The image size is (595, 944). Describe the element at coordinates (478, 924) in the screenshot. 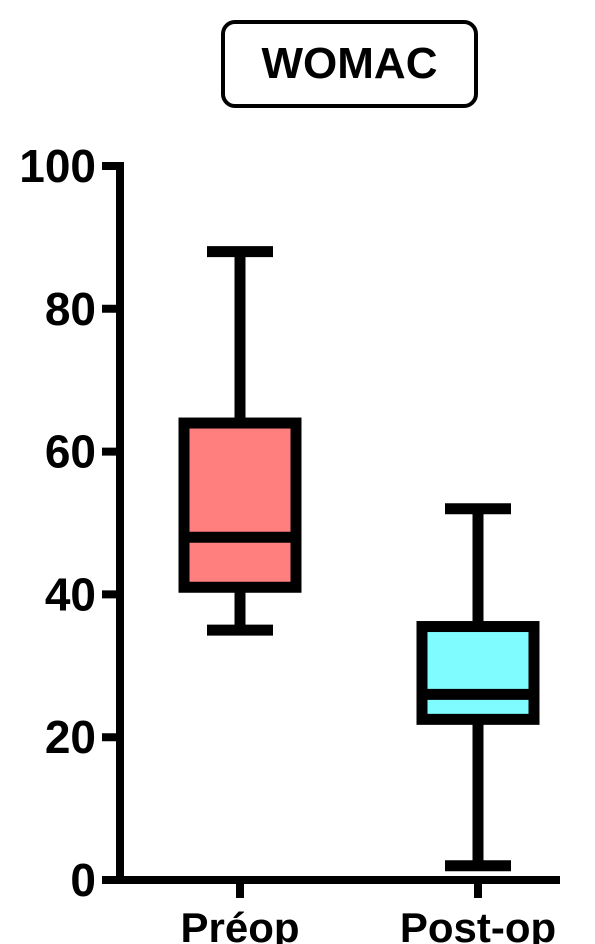

I see `x-category-label: Post-op` at that location.